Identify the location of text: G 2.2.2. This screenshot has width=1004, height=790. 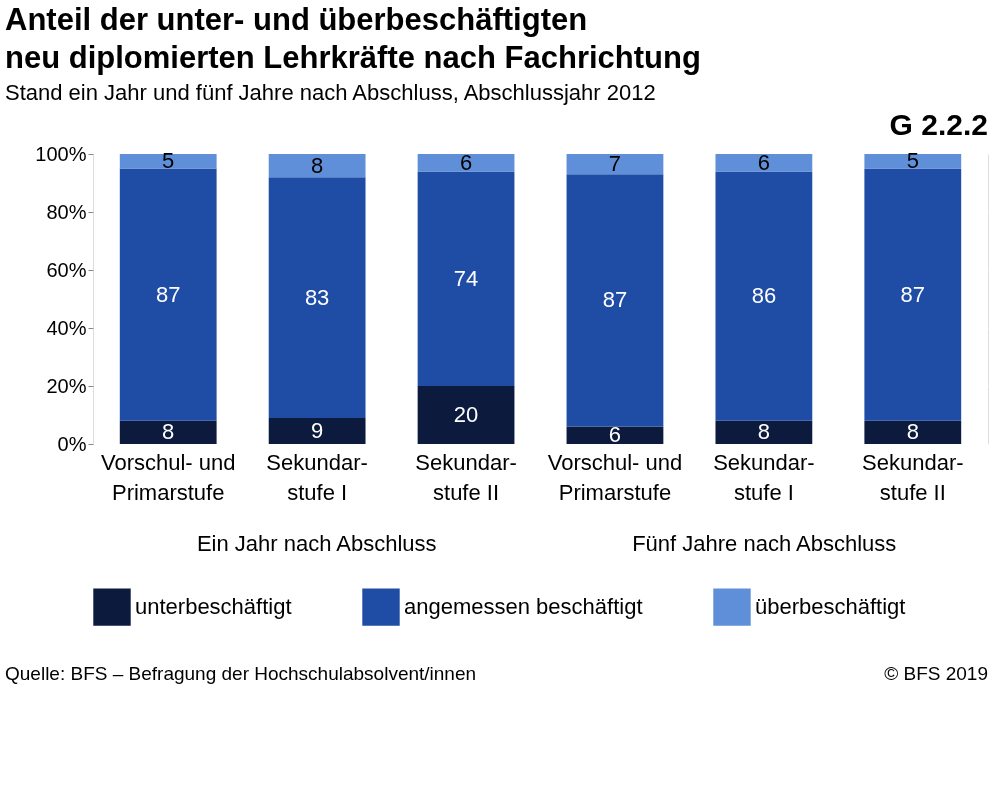
(938, 124).